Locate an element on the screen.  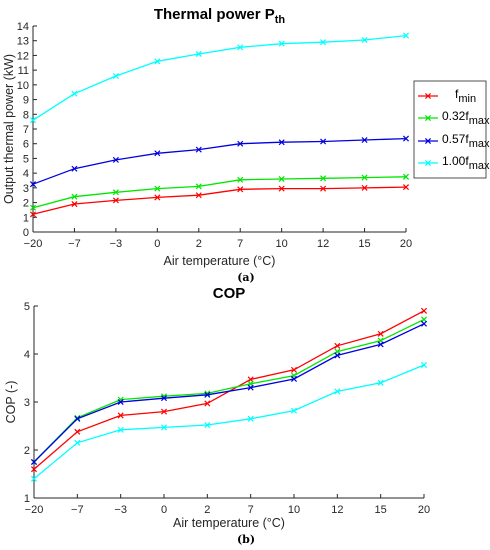
x-tick-label: −20 is located at coordinates (34, 510).